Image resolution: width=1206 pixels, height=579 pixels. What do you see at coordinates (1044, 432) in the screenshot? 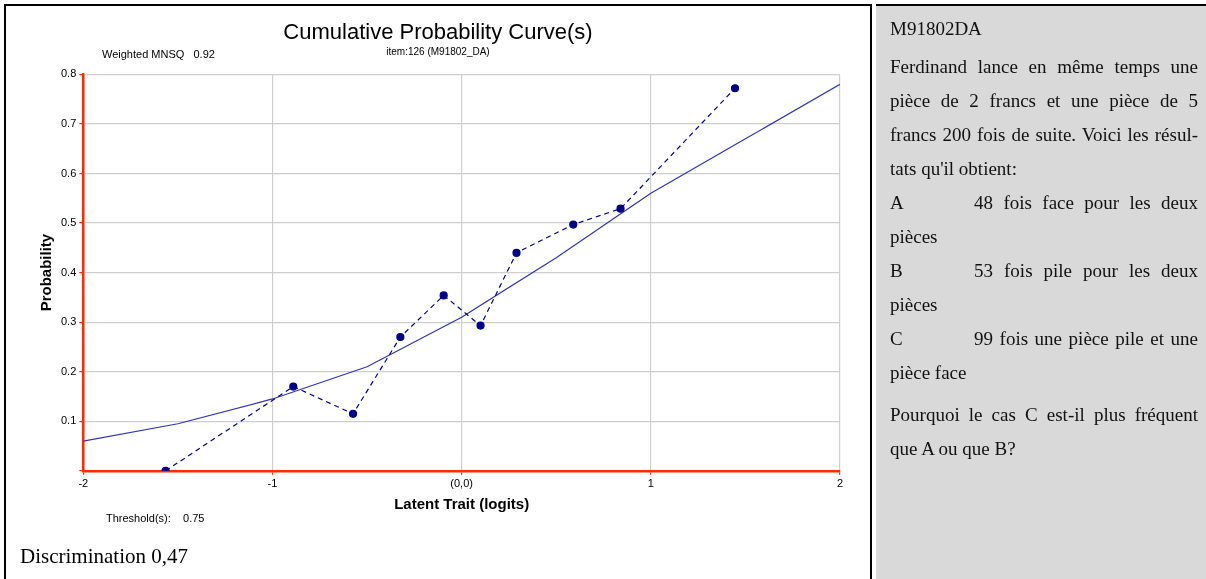
I see `text: Pourquoi le cas C est-il plus fréquent que A ou que B?` at bounding box center [1044, 432].